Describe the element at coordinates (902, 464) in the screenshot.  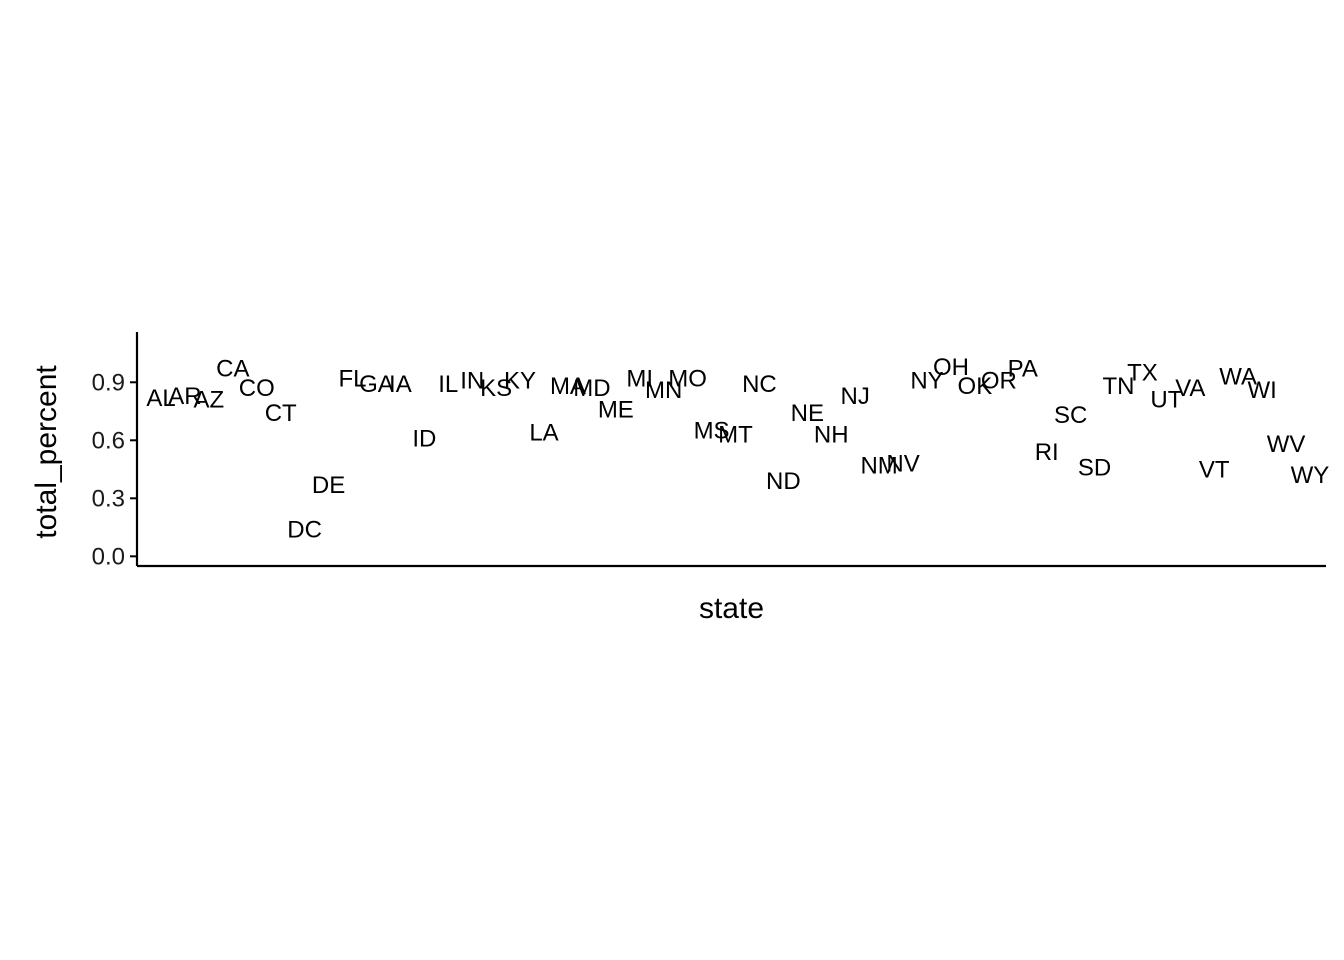
I see `point-label-nv: NV` at that location.